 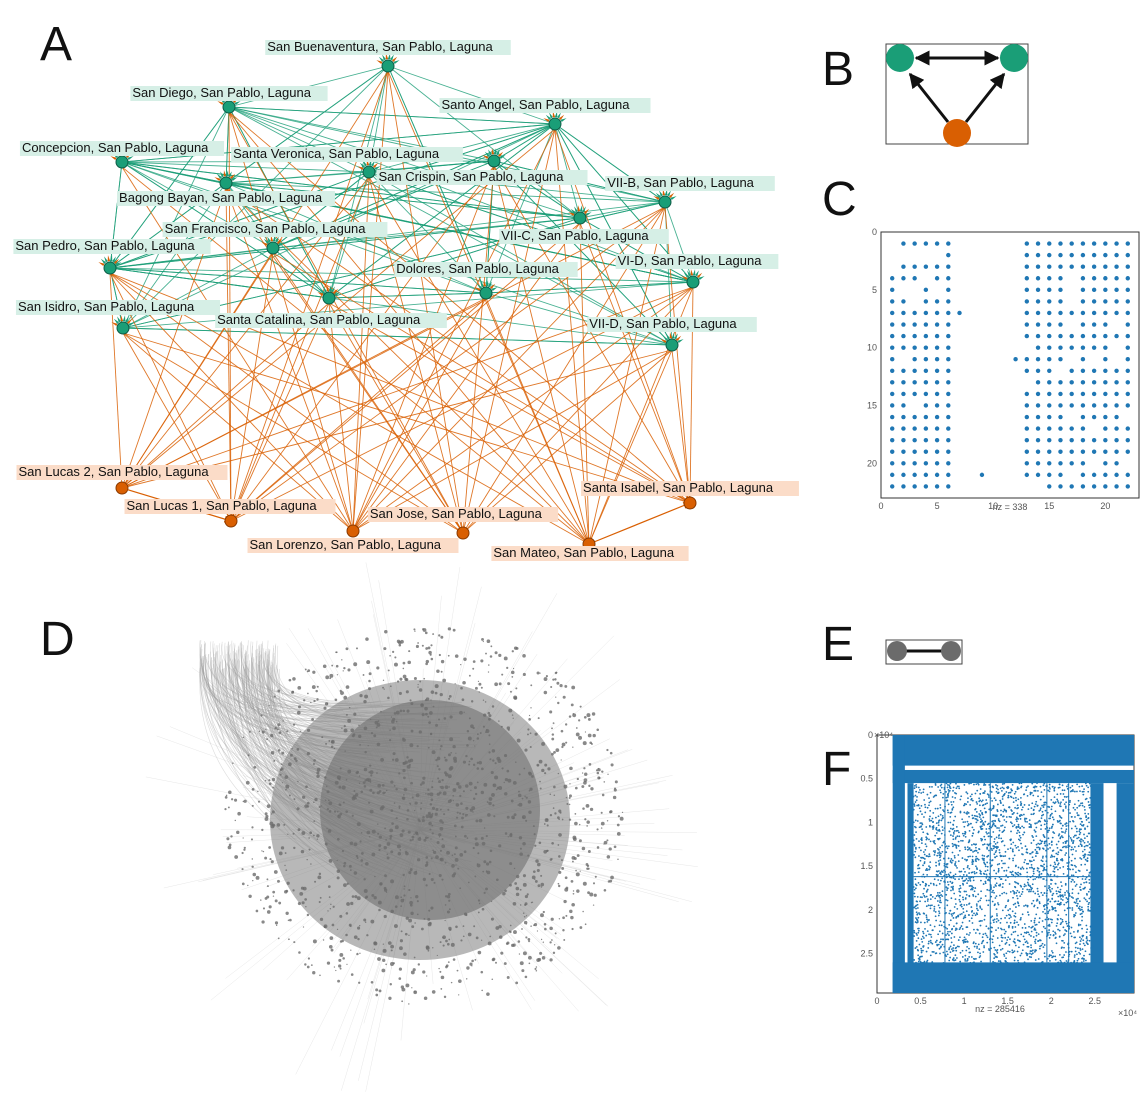 What do you see at coordinates (536, 104) in the screenshot?
I see `node-label: Santo Angel, San Pablo, Laguna` at bounding box center [536, 104].